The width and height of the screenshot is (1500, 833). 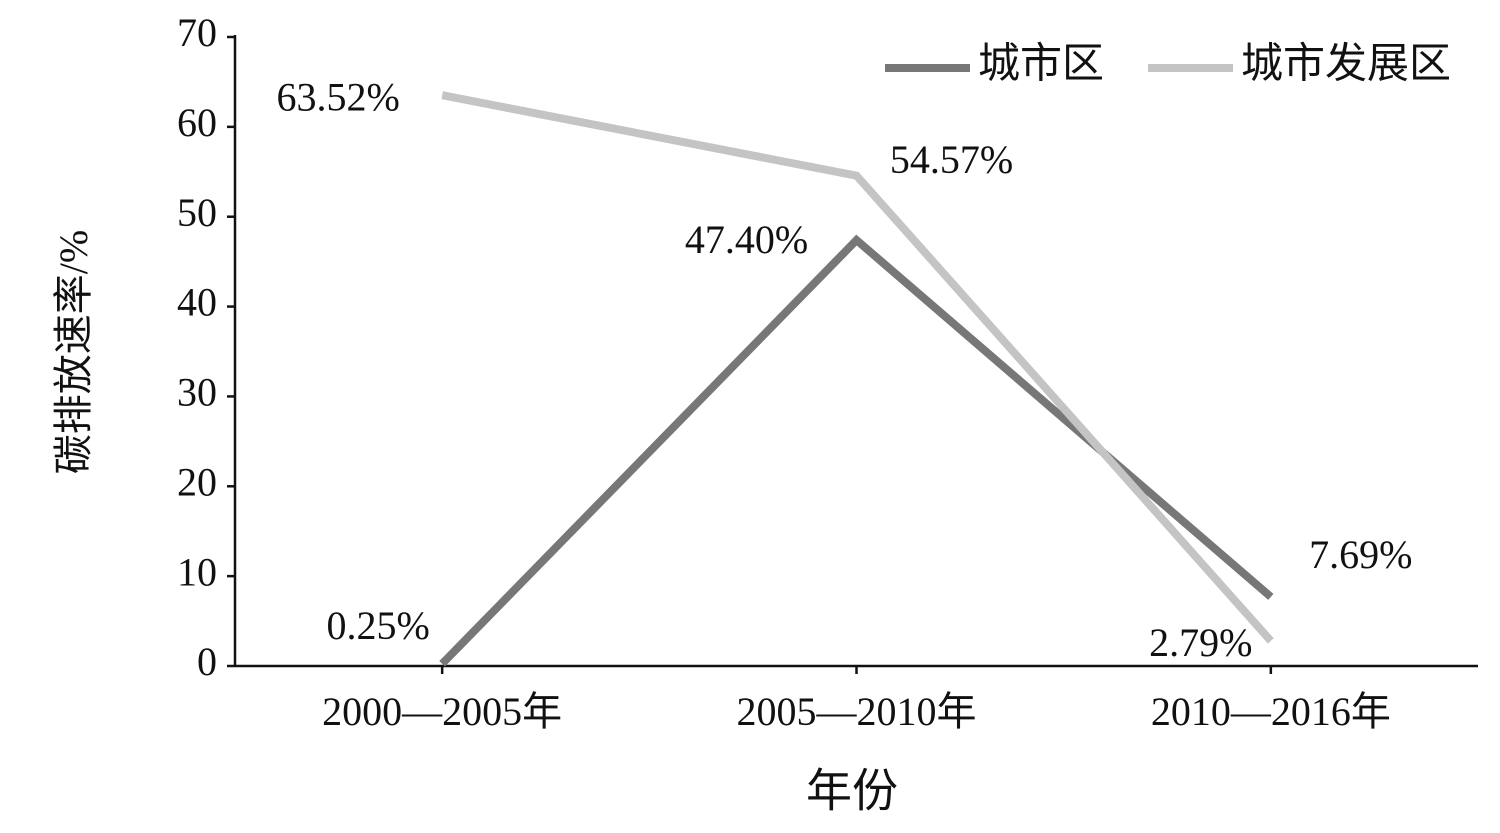 I want to click on data-label: 0.25%, so click(x=378, y=625).